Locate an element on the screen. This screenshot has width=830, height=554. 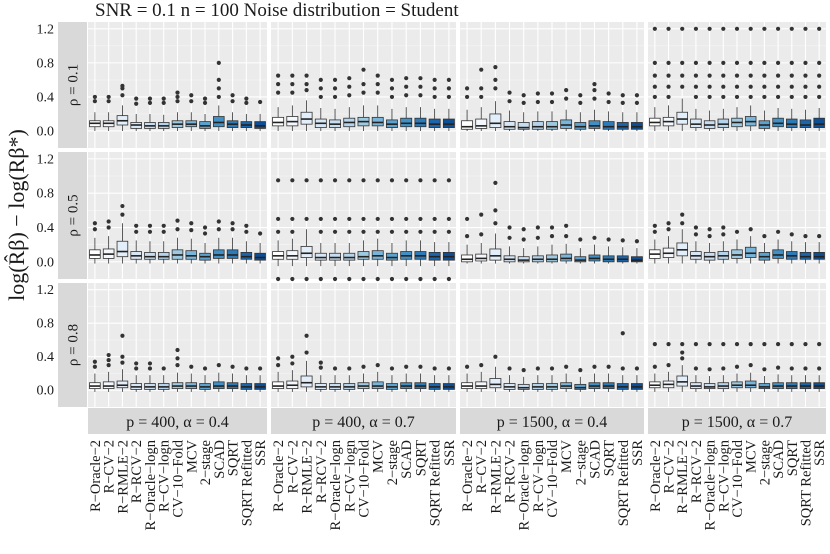
x-tick-label: R−CV−2 is located at coordinates (482, 466).